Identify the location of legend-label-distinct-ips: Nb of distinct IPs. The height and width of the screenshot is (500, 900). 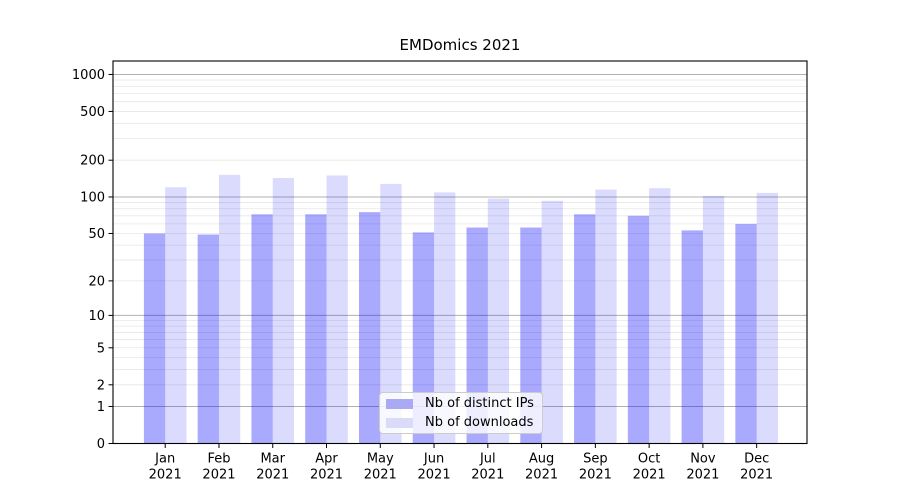
(479, 403).